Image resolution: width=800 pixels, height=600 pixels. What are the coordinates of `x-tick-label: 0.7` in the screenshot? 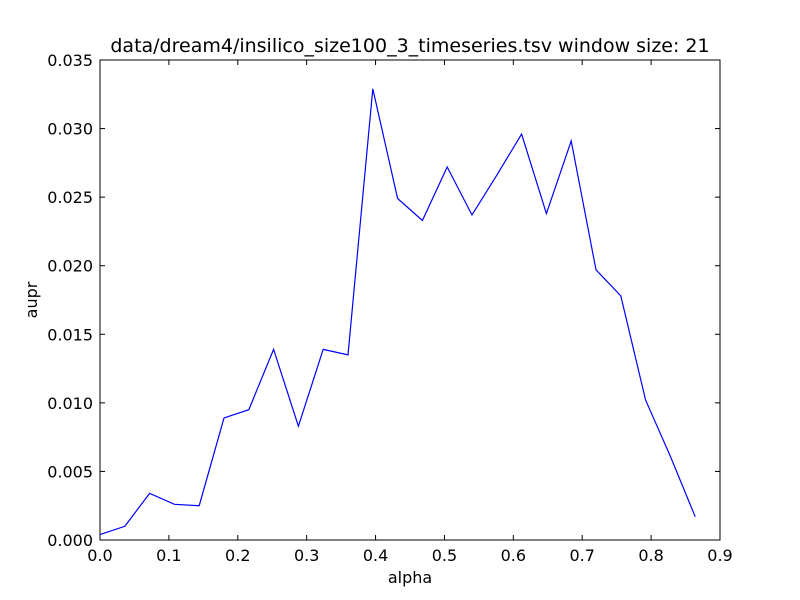 It's located at (581, 555).